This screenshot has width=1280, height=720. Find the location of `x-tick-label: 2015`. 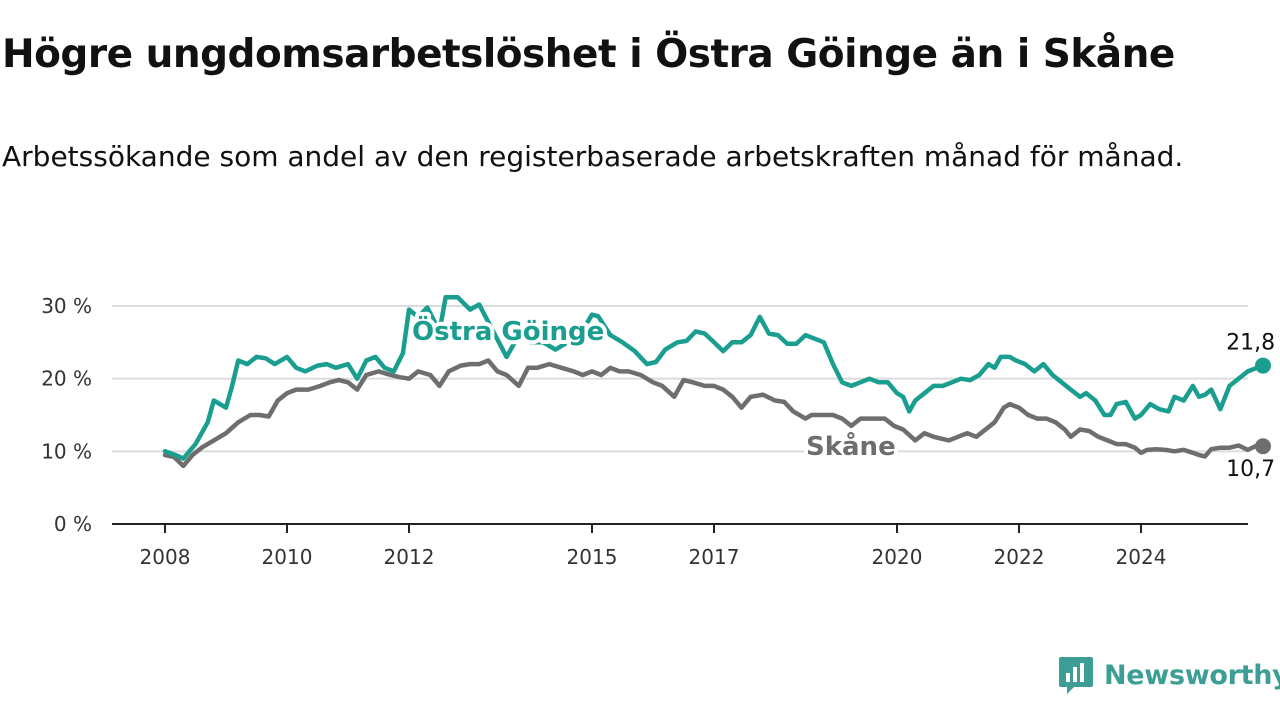

x-tick-label: 2015 is located at coordinates (592, 557).